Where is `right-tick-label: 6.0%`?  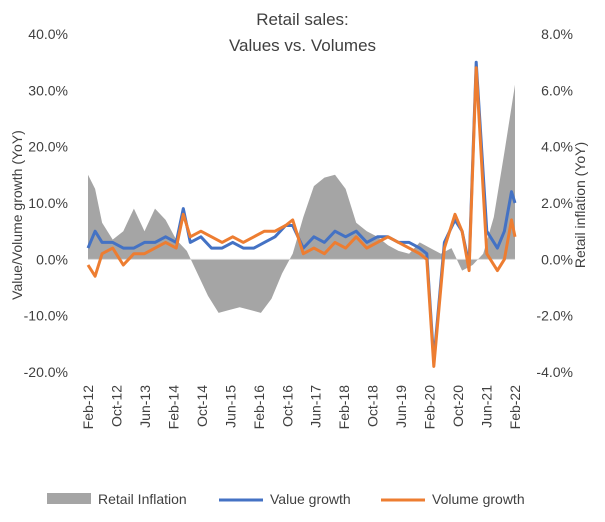 right-tick-label: 6.0% is located at coordinates (557, 90).